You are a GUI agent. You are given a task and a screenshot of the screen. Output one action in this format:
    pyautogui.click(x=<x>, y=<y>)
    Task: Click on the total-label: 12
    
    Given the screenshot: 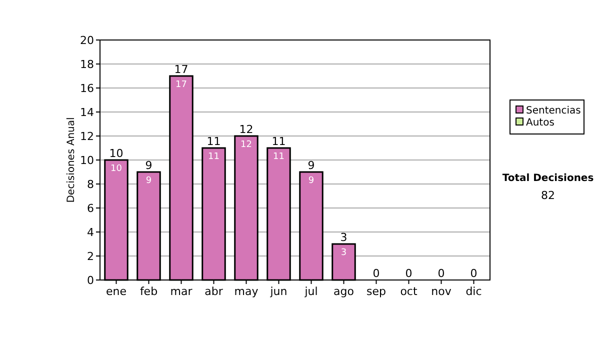 What is the action you would take?
    pyautogui.click(x=246, y=129)
    